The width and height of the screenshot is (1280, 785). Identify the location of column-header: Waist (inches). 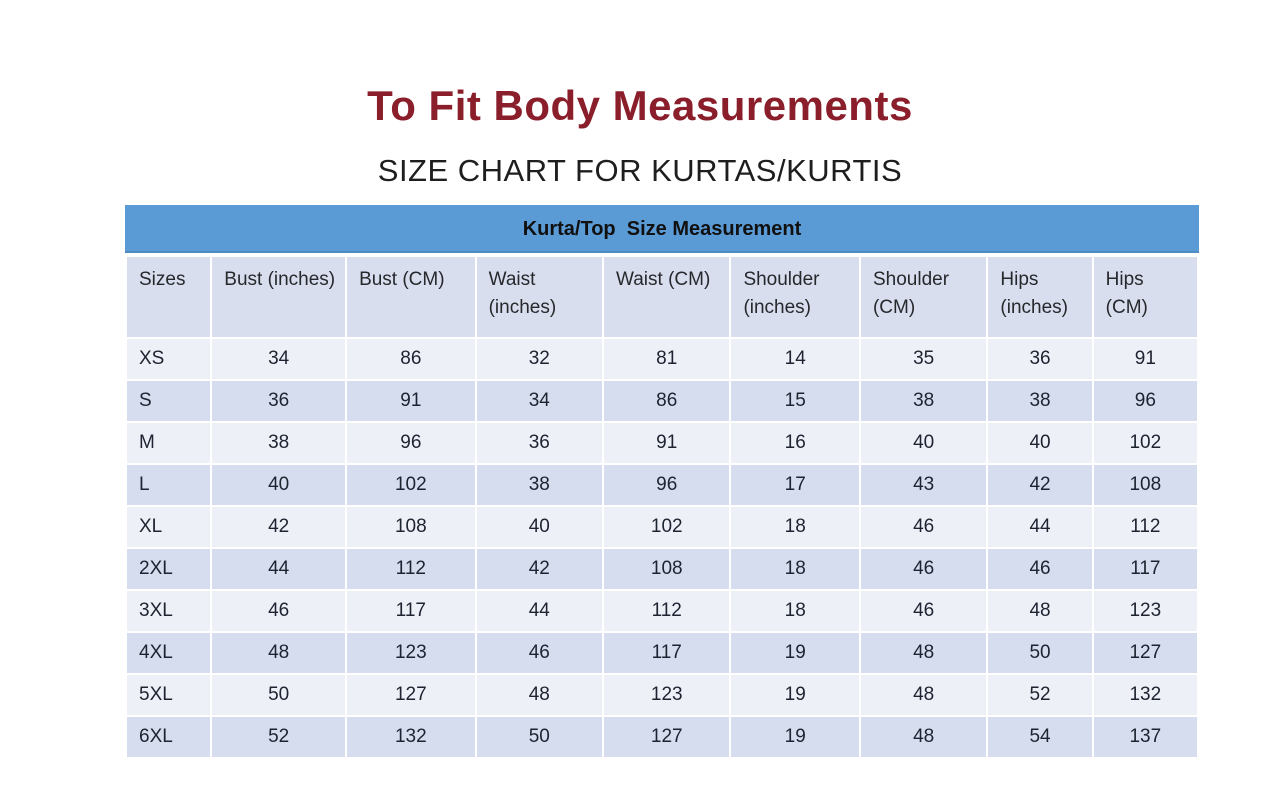
(539, 297).